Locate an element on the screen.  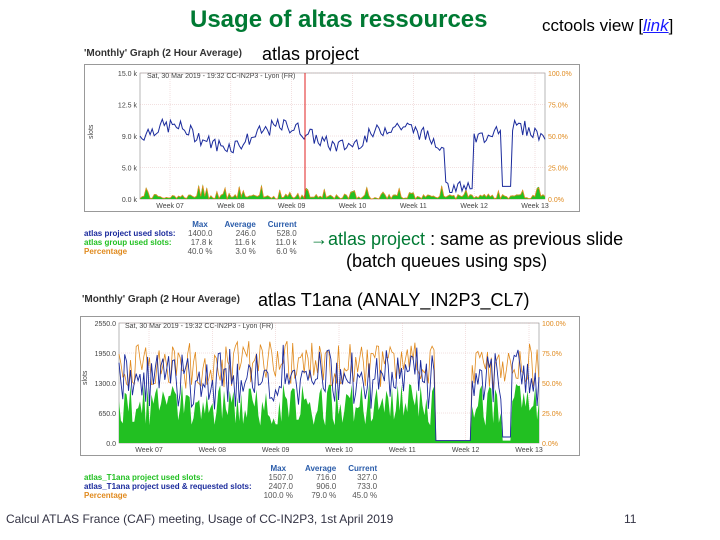
legend-value: 716.0 is located at coordinates (326, 477).